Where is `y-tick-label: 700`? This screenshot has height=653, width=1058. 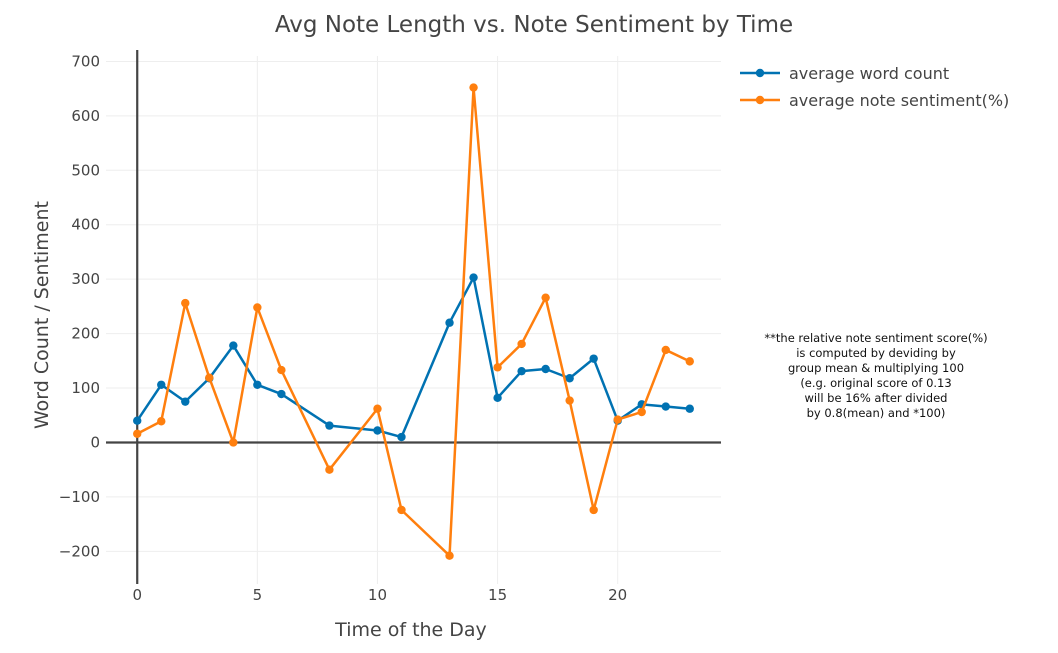
y-tick-label: 700 is located at coordinates (85, 61).